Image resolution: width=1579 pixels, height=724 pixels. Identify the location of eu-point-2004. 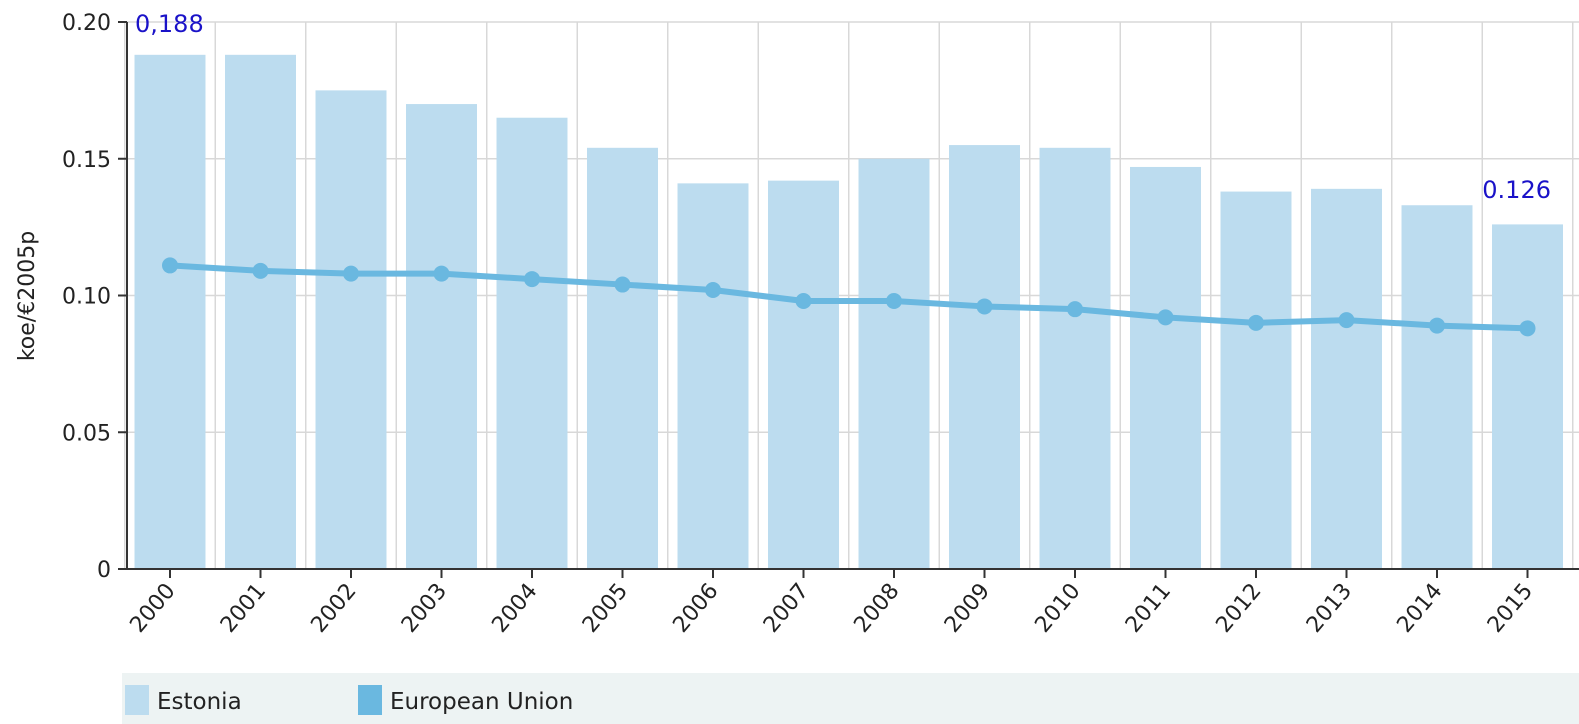
(532, 279).